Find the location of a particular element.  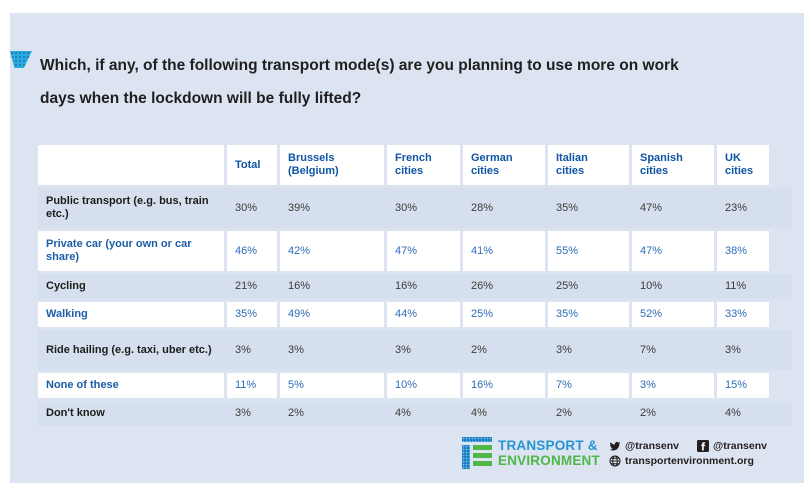

cell-value: 41% is located at coordinates (504, 251).